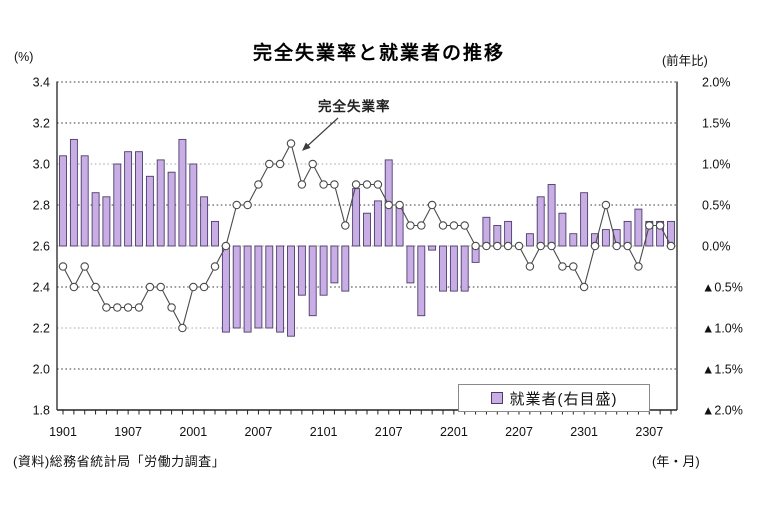 This screenshot has height=506, width=758. What do you see at coordinates (41, 411) in the screenshot?
I see `y-left-tick-label: 1.8` at bounding box center [41, 411].